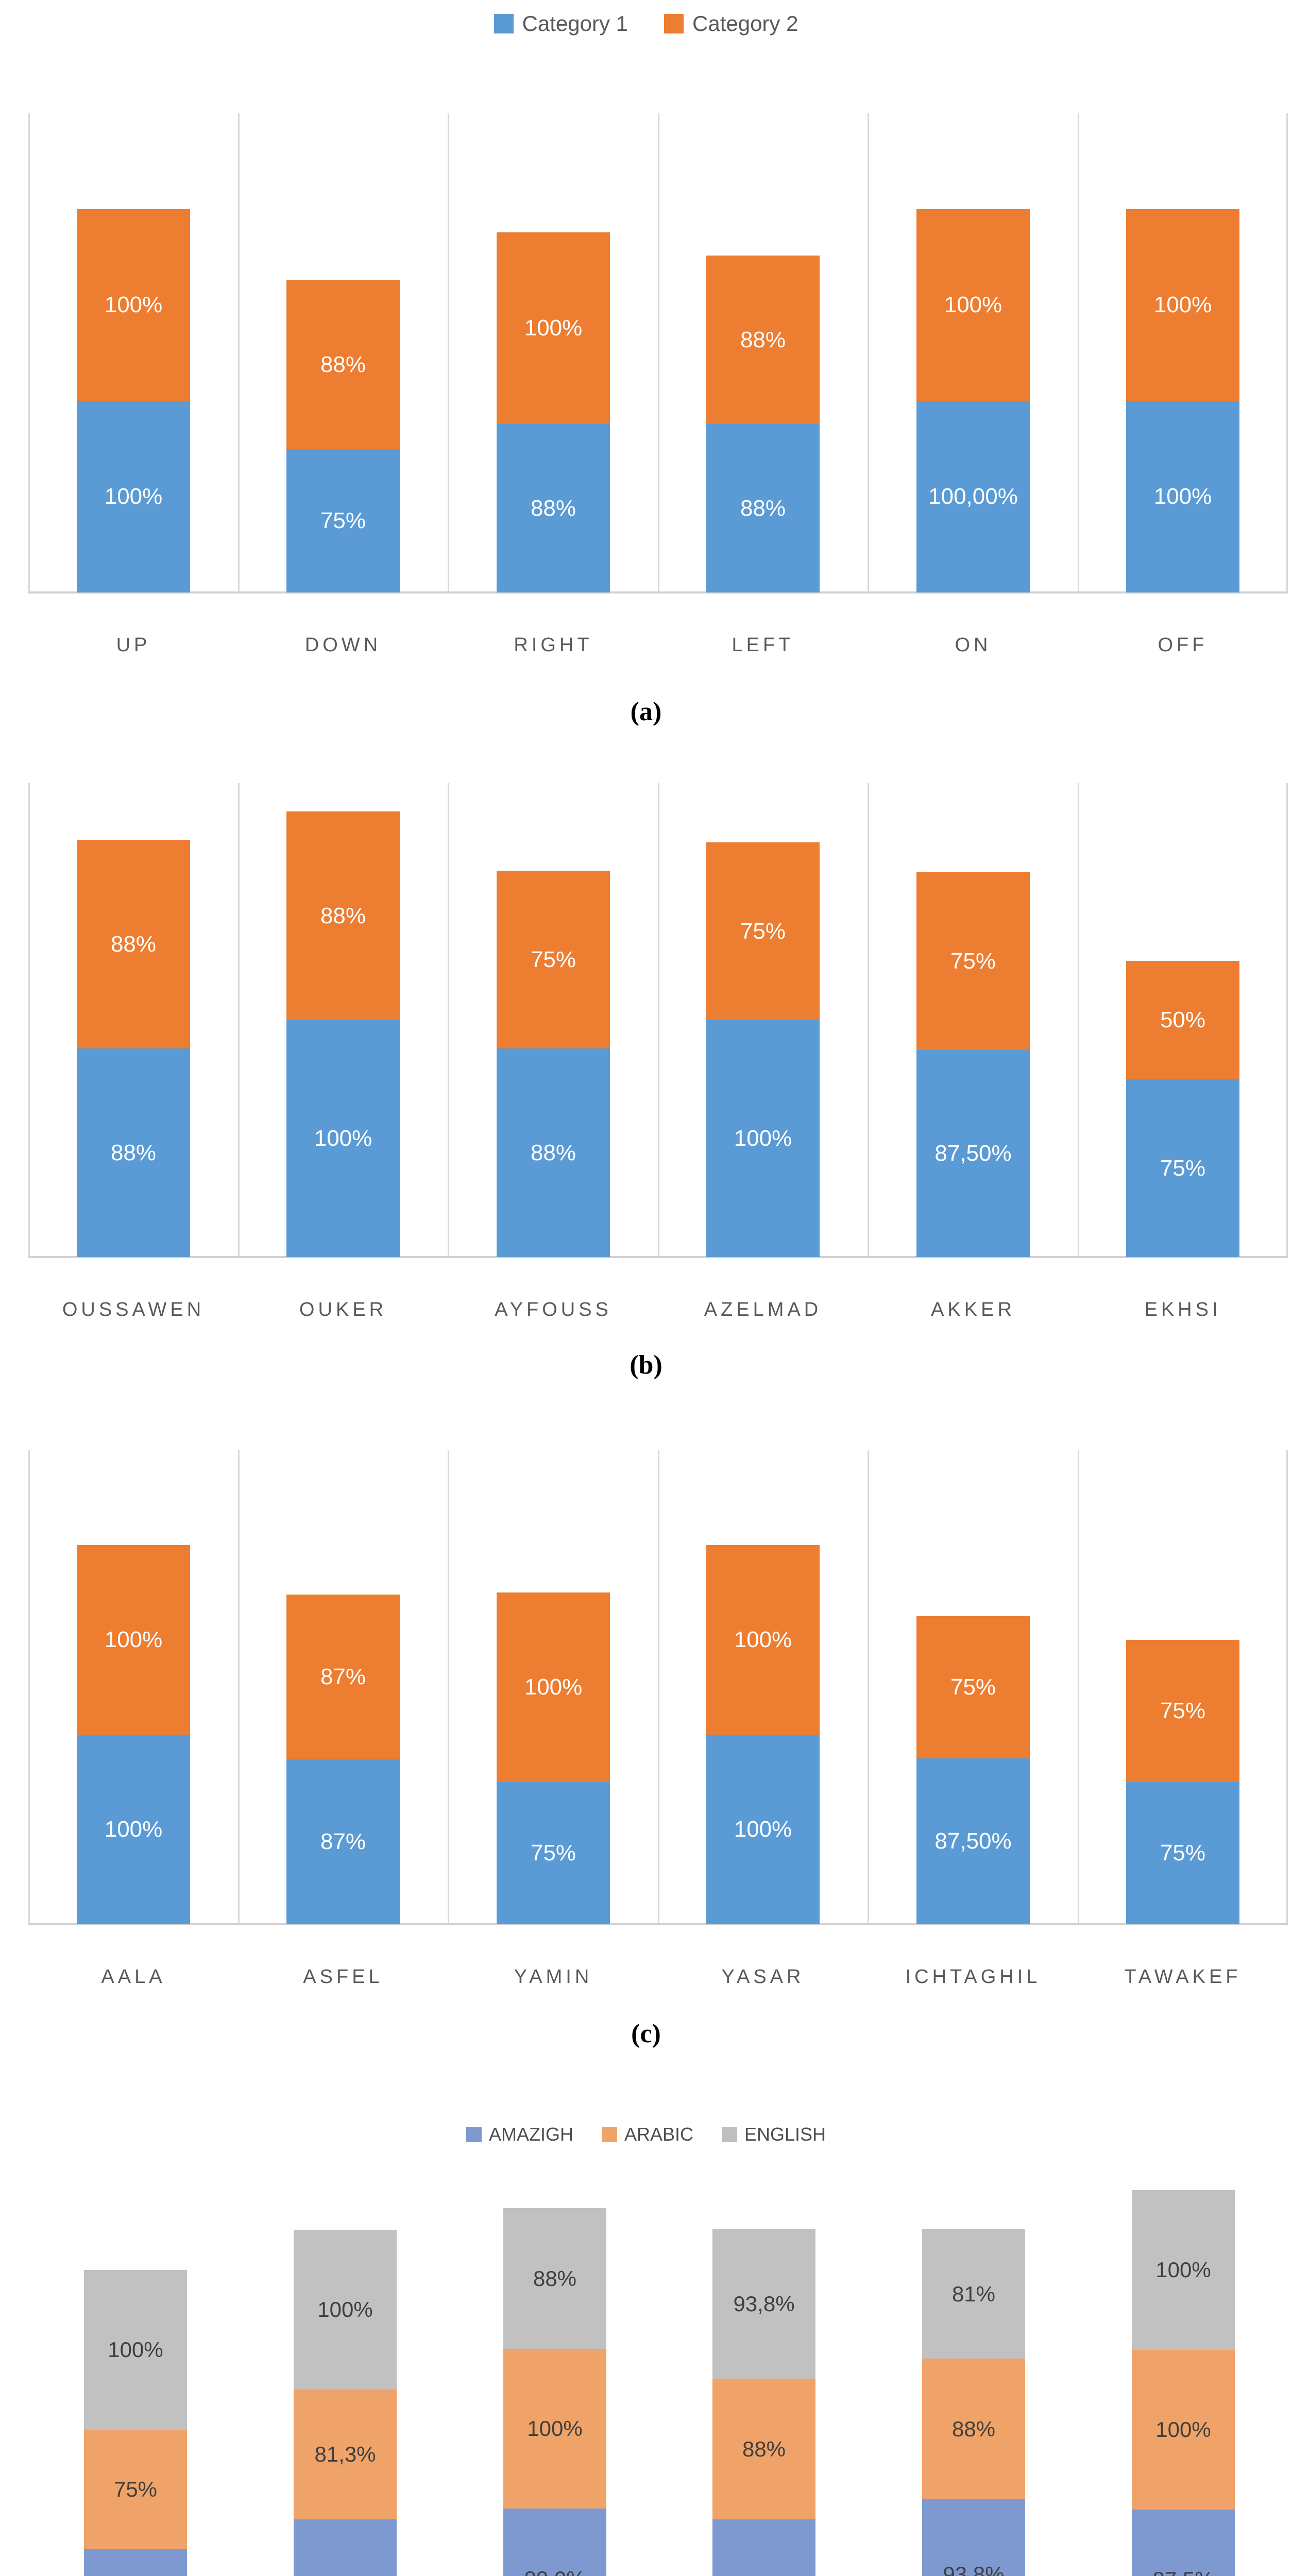  I want to click on caption-a: (a), so click(646, 711).